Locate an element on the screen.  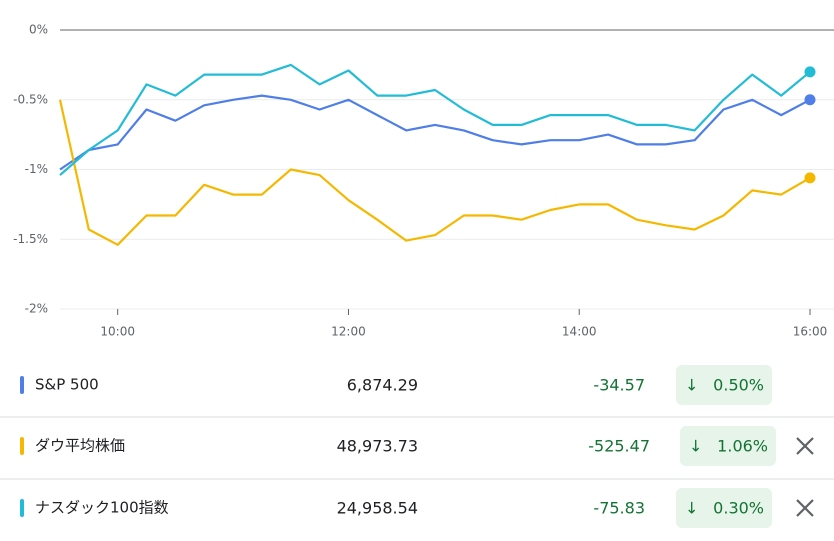
name: ナスダック100指数 is located at coordinates (102, 508).